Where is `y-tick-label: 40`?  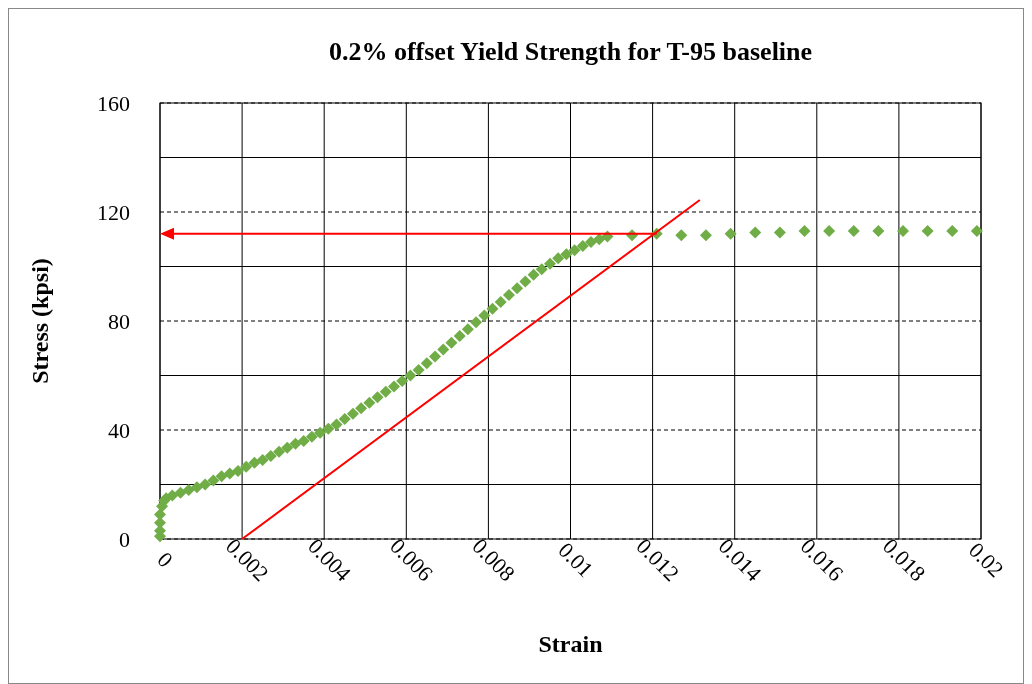 y-tick-label: 40 is located at coordinates (119, 430).